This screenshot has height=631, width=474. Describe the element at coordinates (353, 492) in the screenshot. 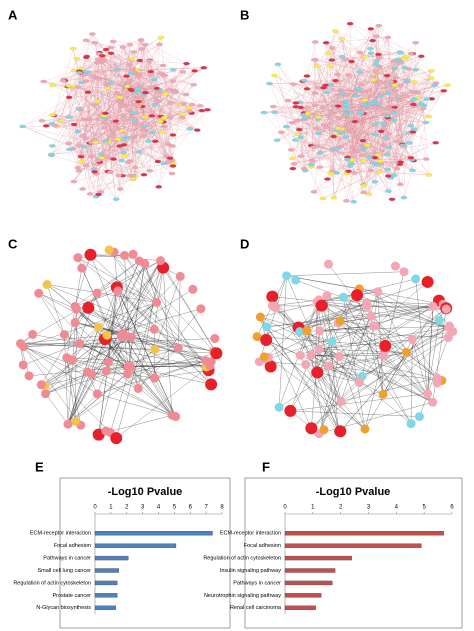

I see `chart-title: -Log10 Pvalue` at that location.